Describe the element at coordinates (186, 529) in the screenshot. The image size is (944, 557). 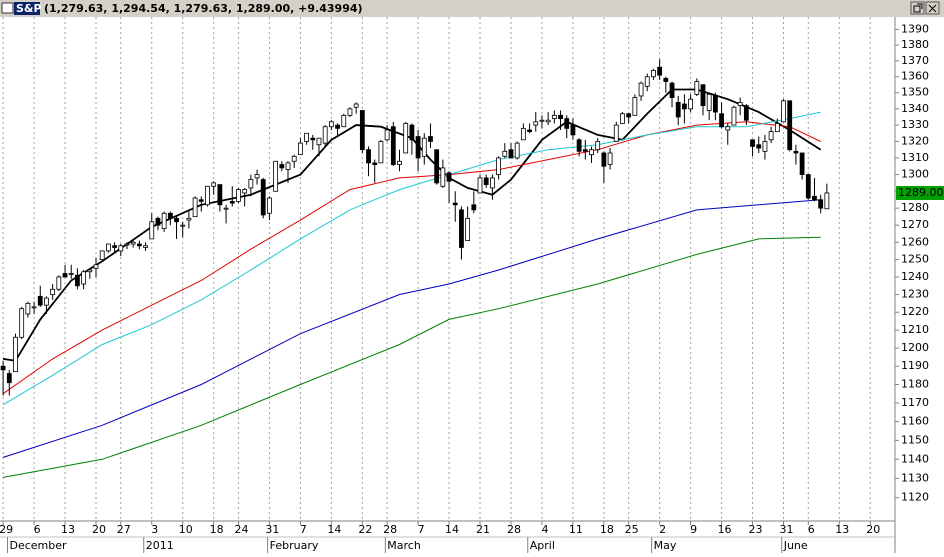
I see `x-tick-label: 10` at that location.